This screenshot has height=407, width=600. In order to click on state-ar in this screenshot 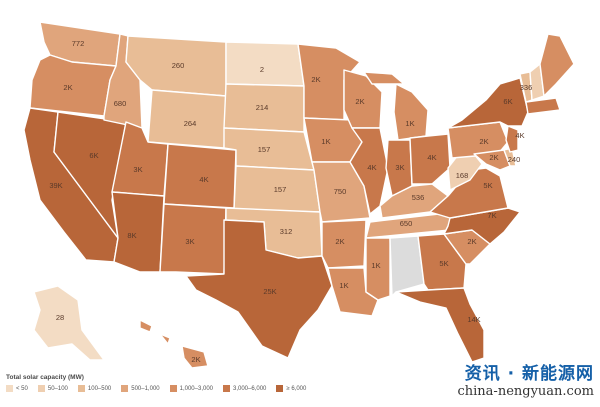, I will do `click(344, 244)`.